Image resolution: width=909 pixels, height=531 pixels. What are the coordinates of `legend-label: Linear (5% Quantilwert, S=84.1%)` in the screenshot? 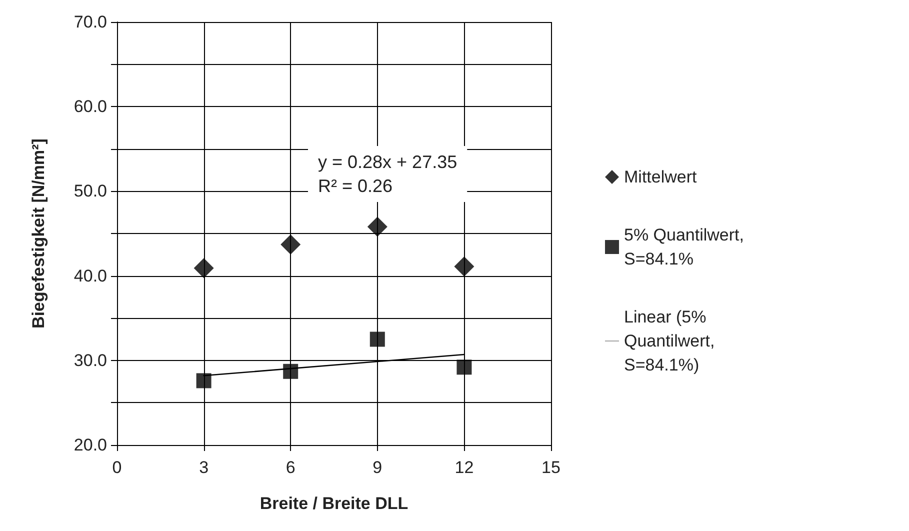 It's located at (669, 341).